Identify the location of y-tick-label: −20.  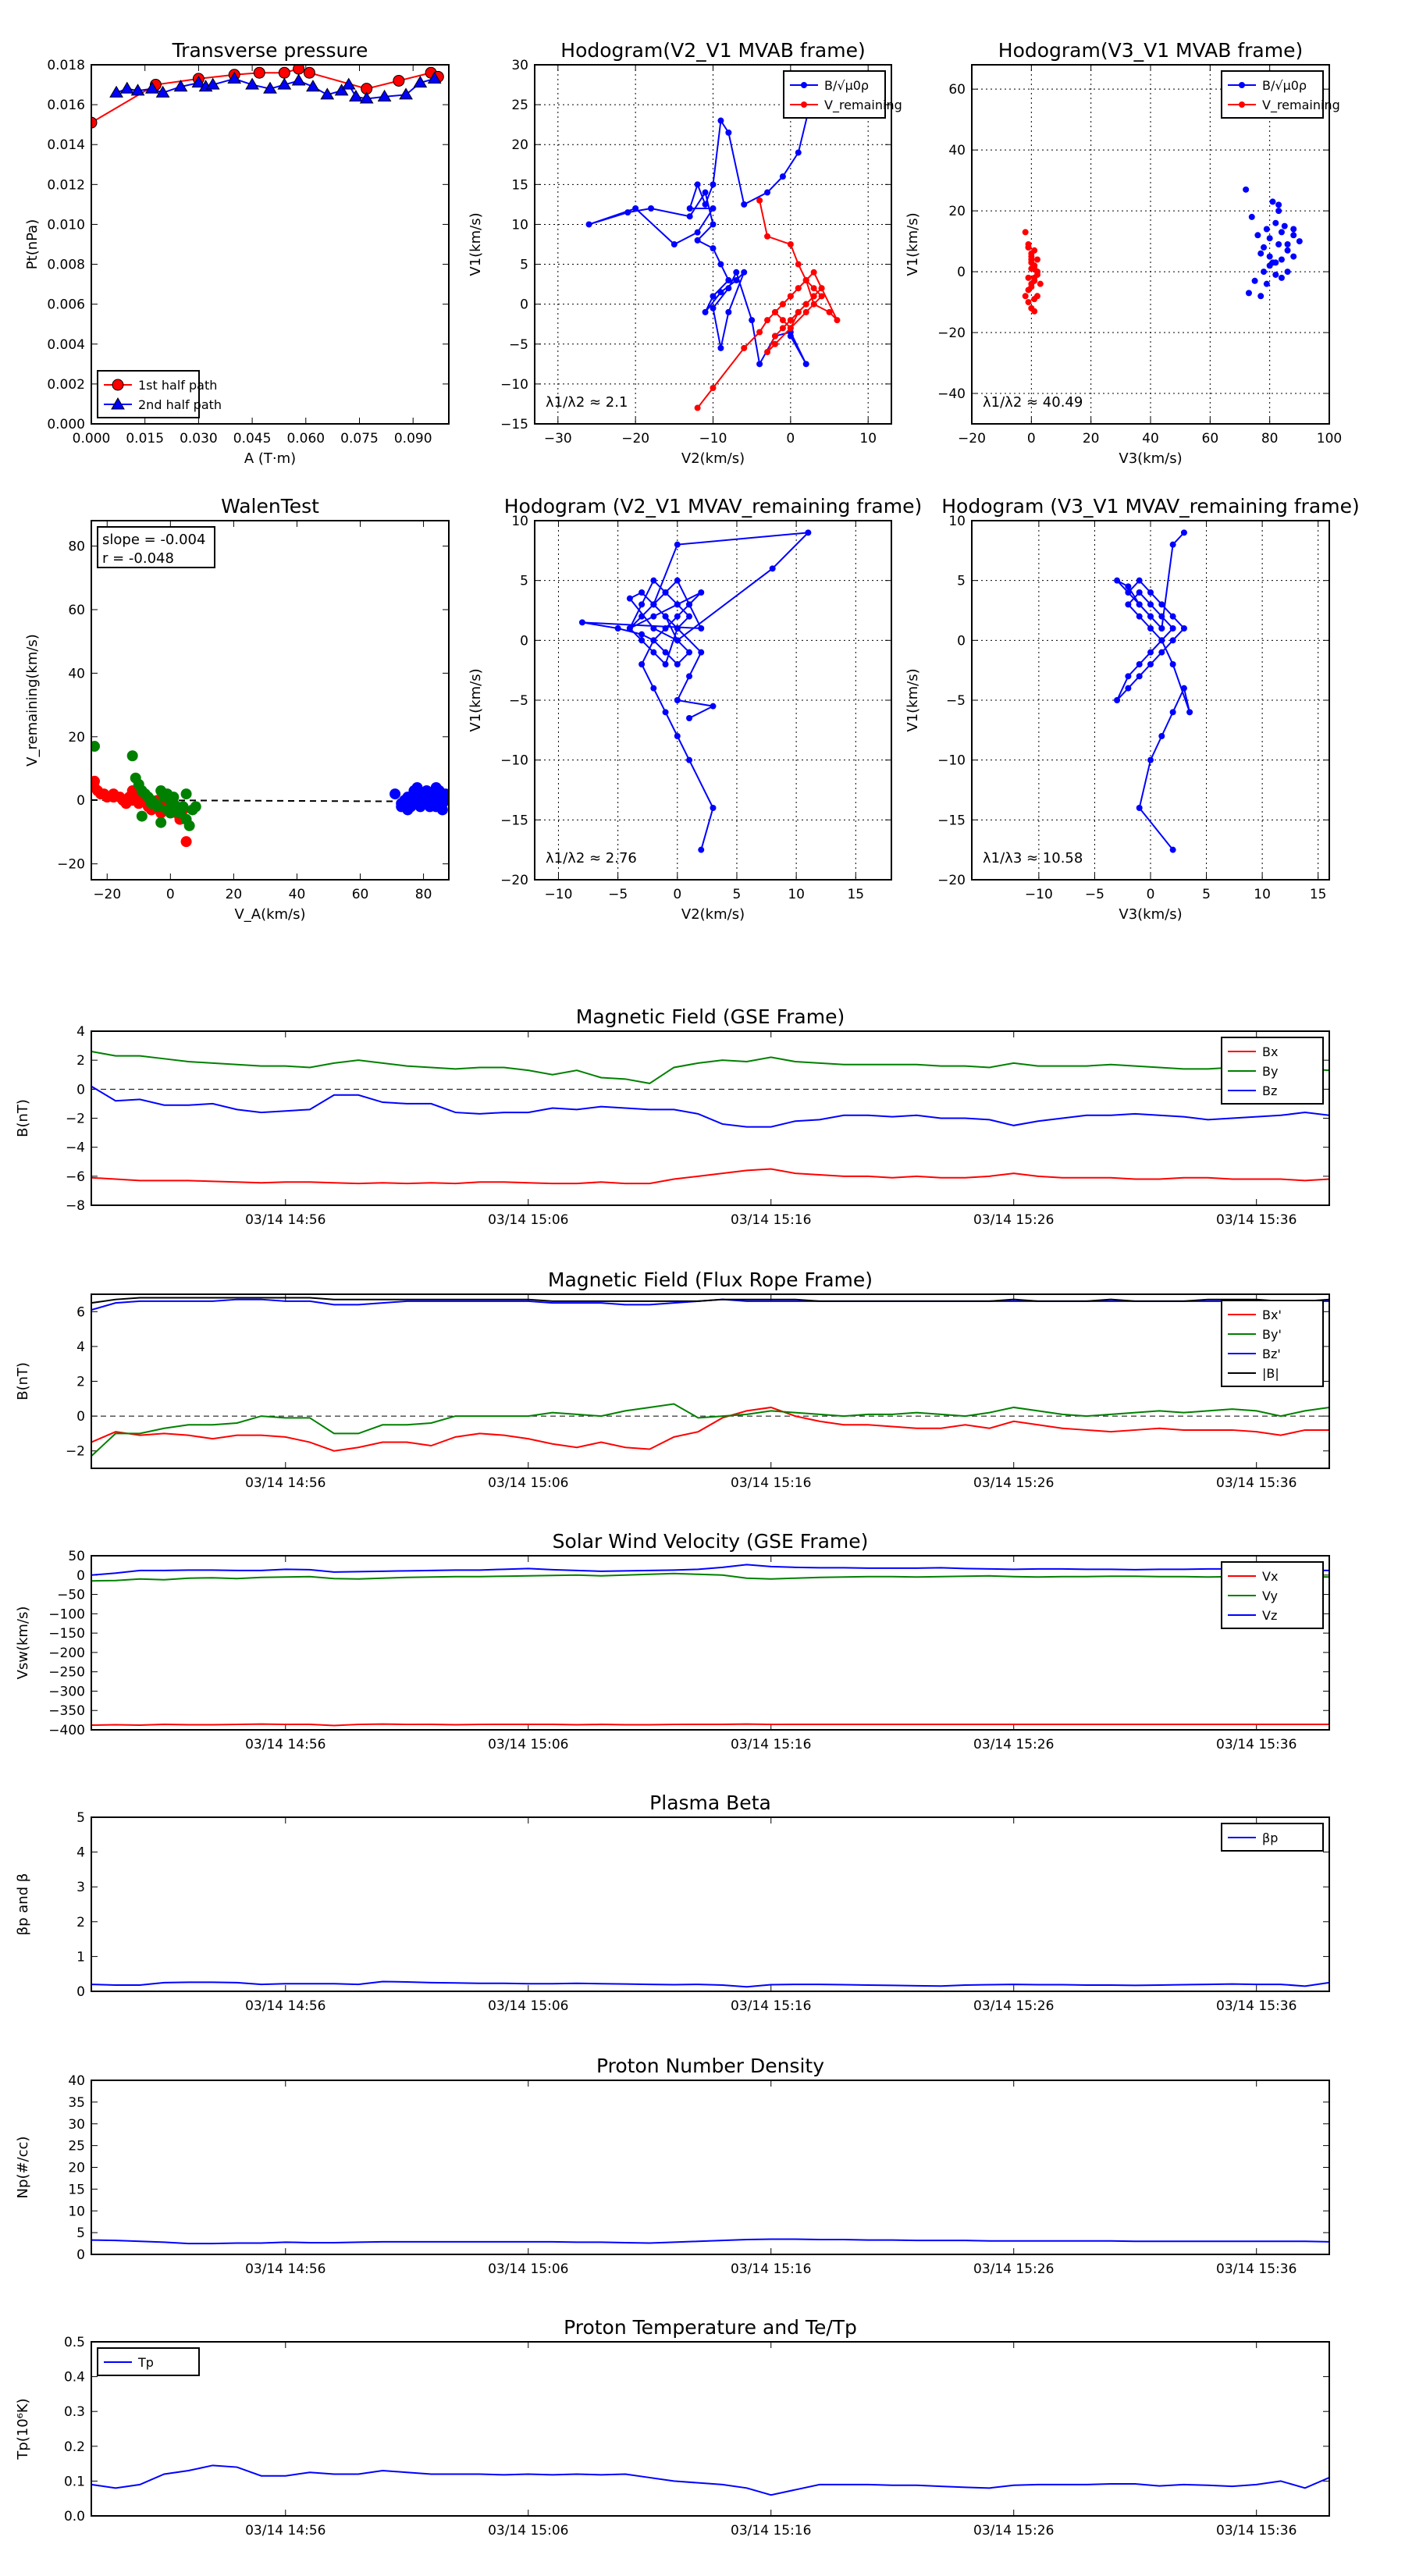
(514, 880).